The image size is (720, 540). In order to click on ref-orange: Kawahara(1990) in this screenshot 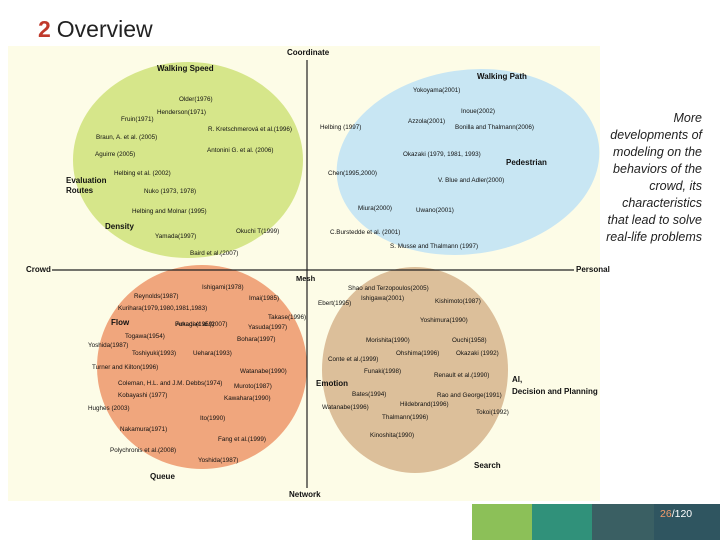, I will do `click(247, 398)`.